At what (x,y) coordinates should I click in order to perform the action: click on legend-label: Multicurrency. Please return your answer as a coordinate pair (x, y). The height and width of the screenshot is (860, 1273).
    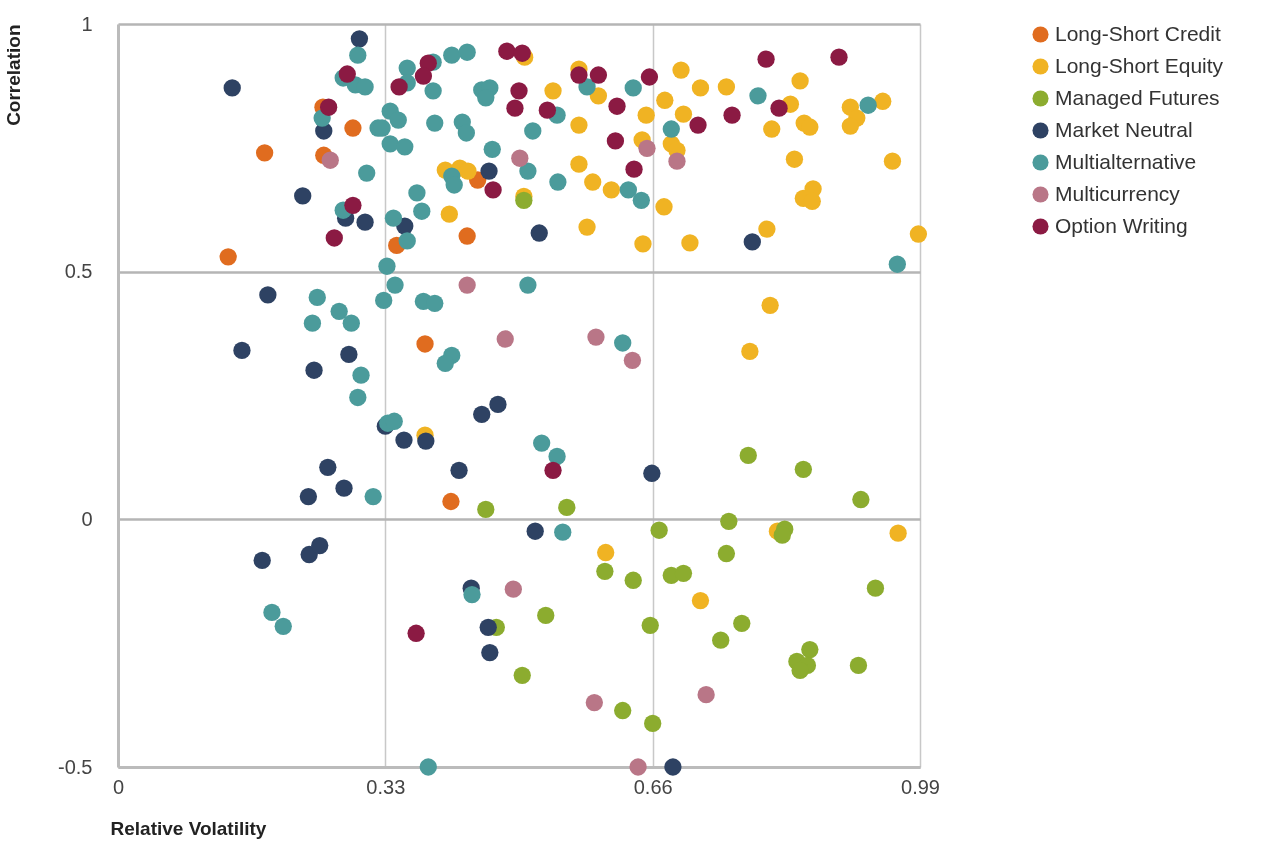
    Looking at the image, I should click on (1118, 193).